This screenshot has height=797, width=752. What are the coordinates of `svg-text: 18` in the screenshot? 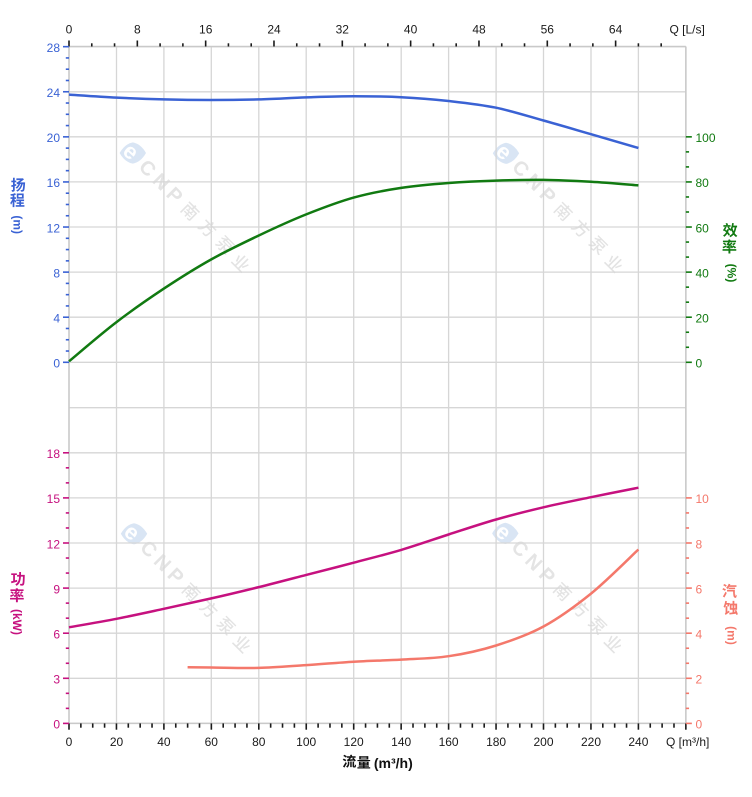 It's located at (54, 454).